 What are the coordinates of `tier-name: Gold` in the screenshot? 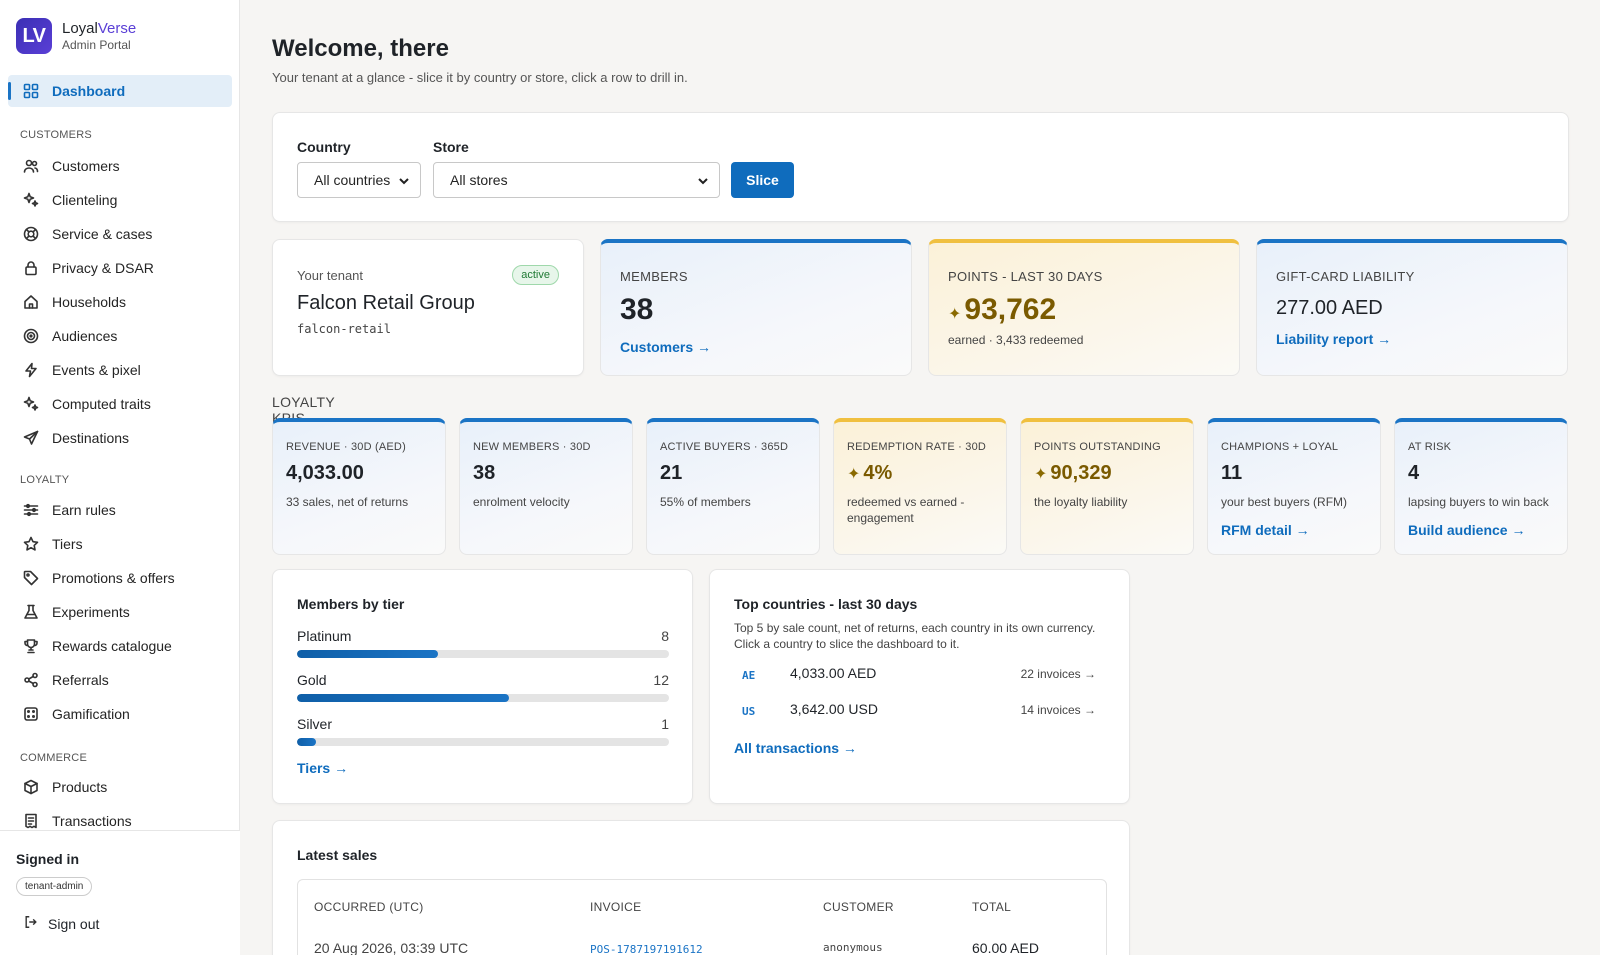 It's located at (312, 680).